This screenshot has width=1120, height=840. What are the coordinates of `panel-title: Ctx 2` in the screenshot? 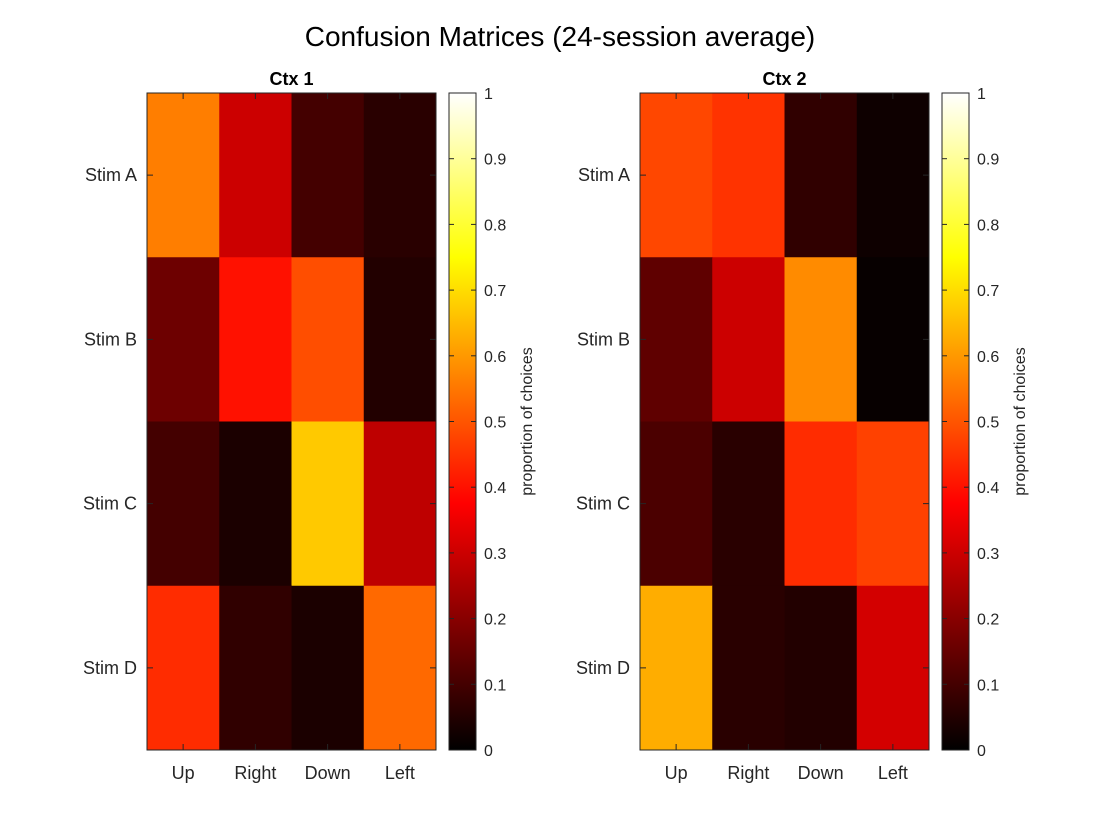 It's located at (784, 79).